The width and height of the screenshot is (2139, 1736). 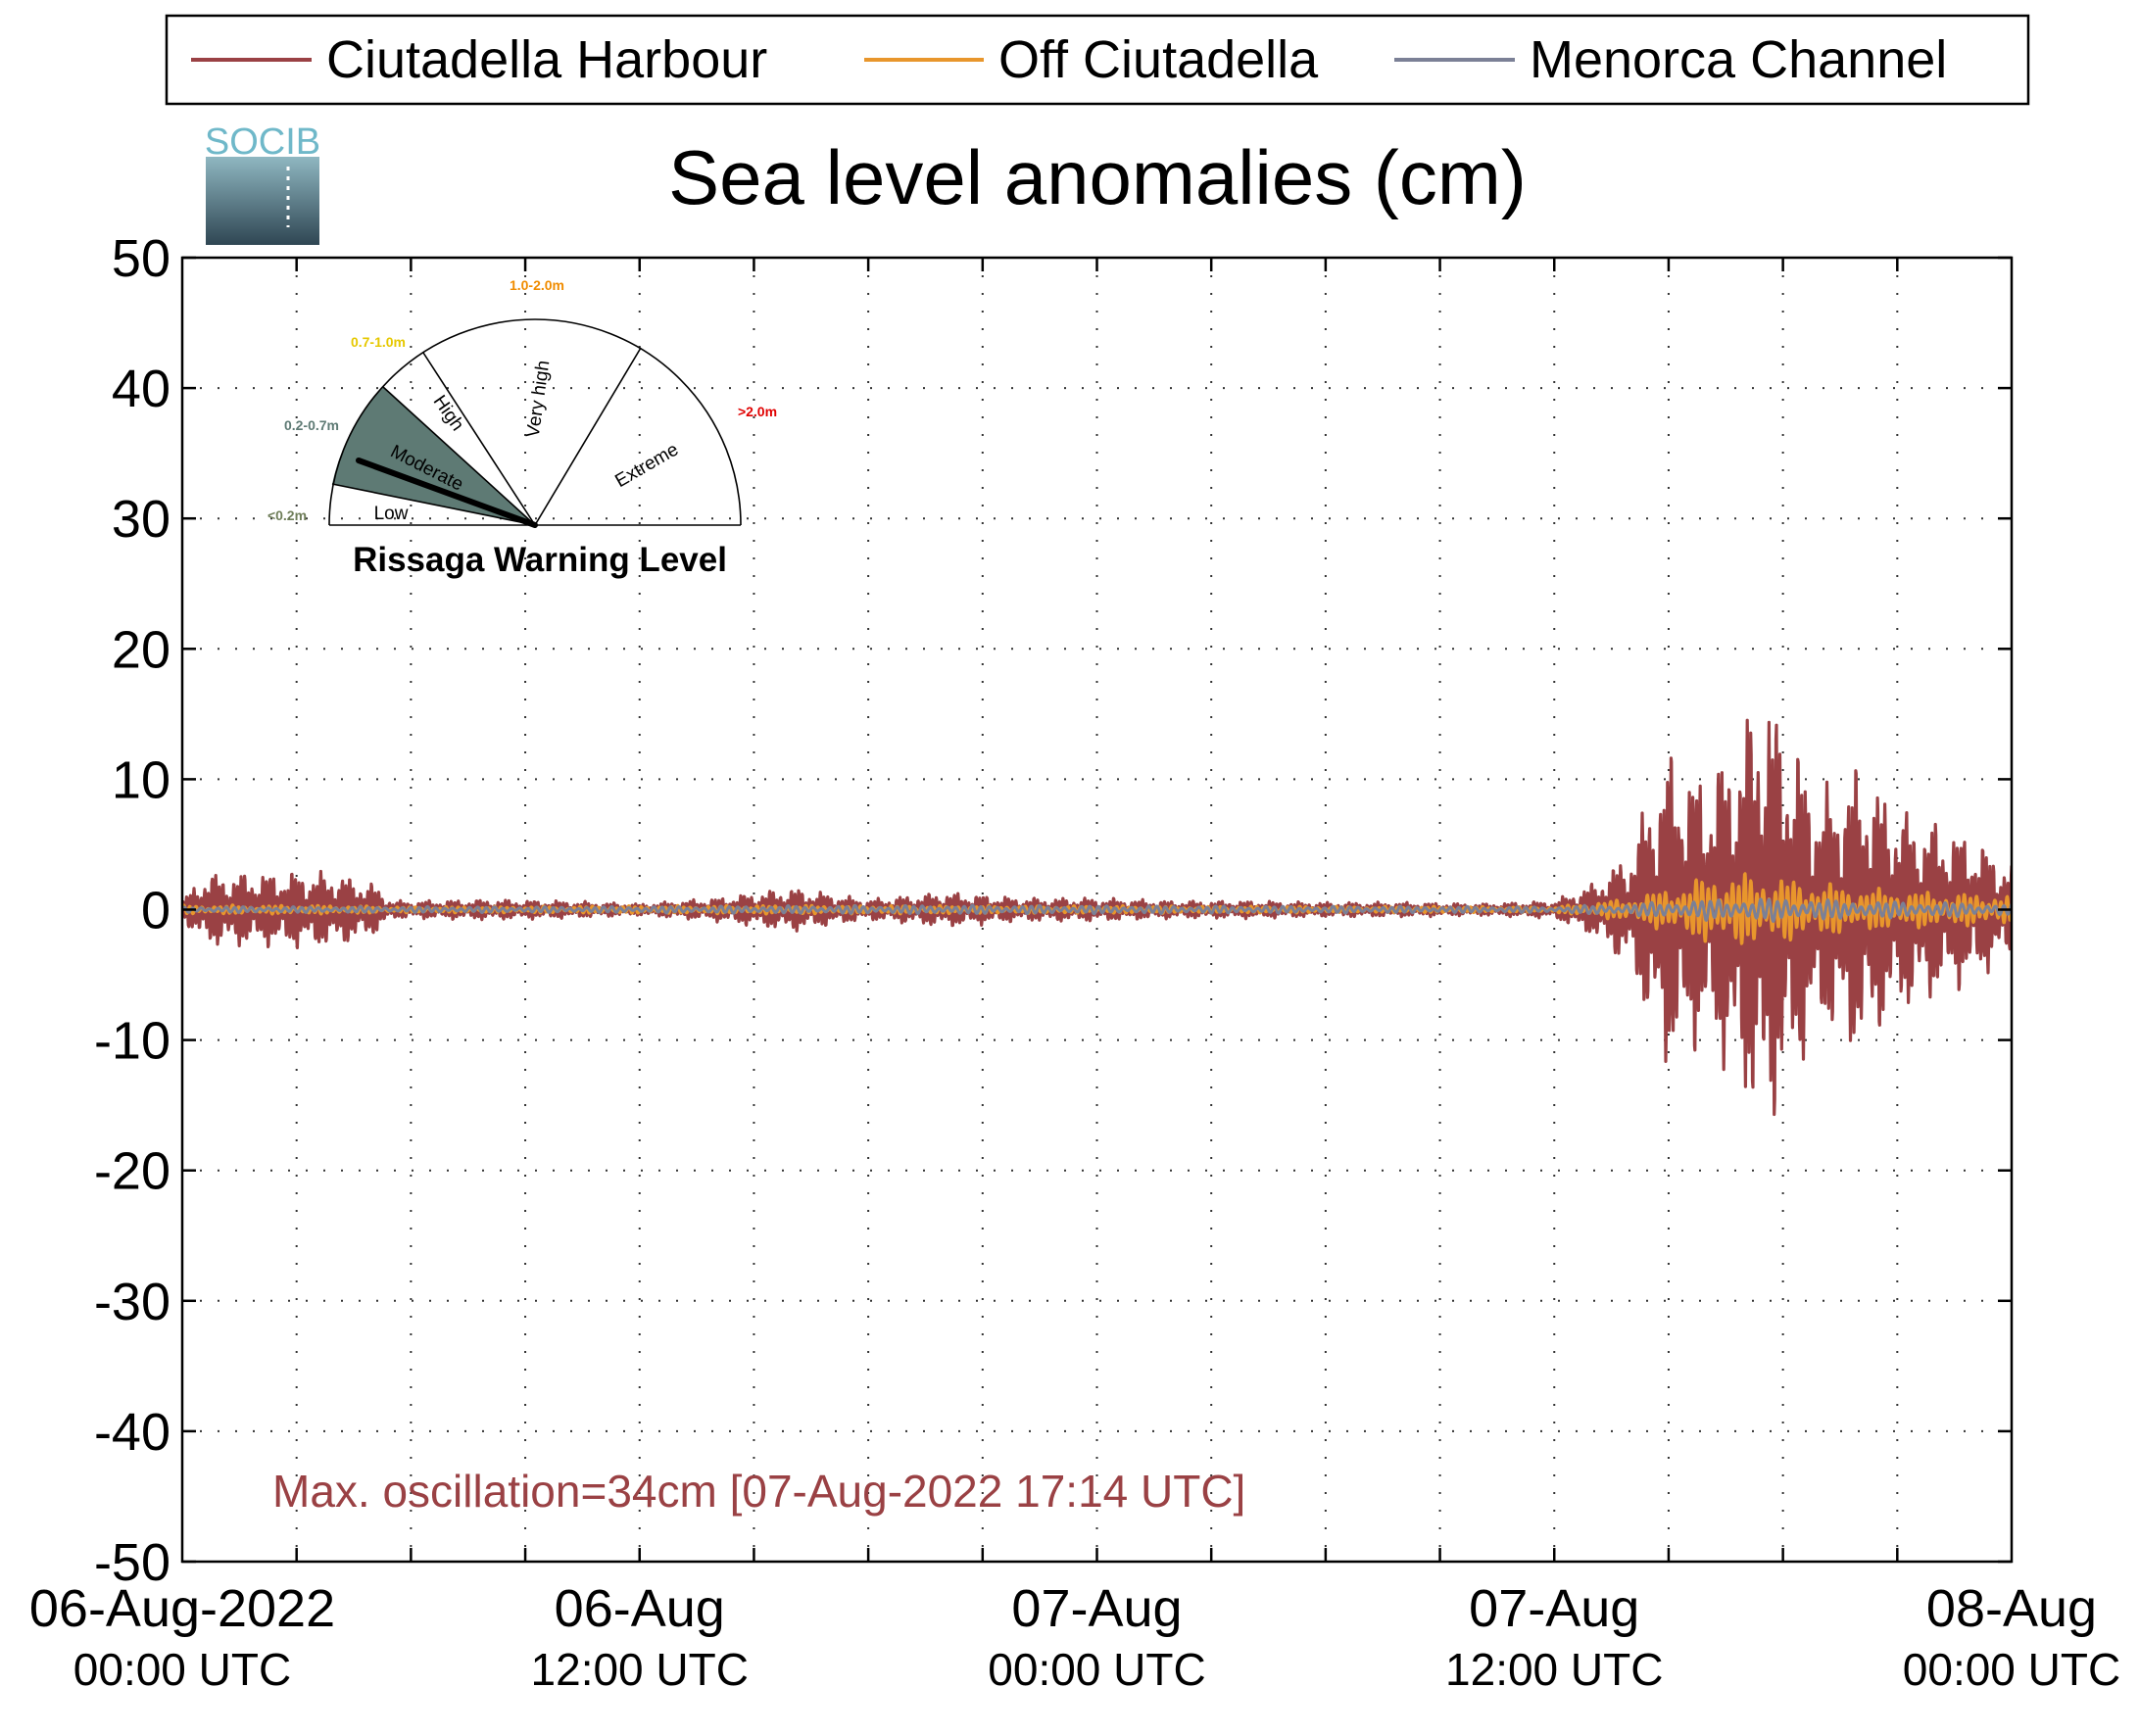 I want to click on gauge-range-very-high: 1.0-2.0m, so click(x=537, y=285).